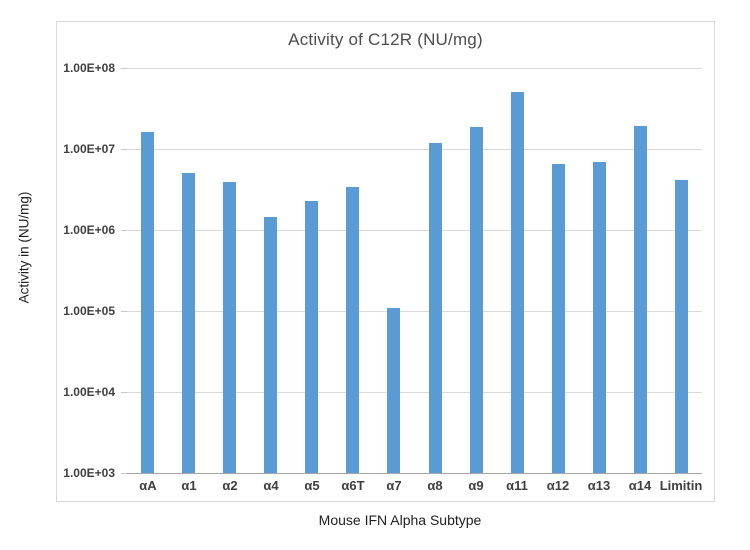  I want to click on y-tick-label: 1.00E+05, so click(89, 311).